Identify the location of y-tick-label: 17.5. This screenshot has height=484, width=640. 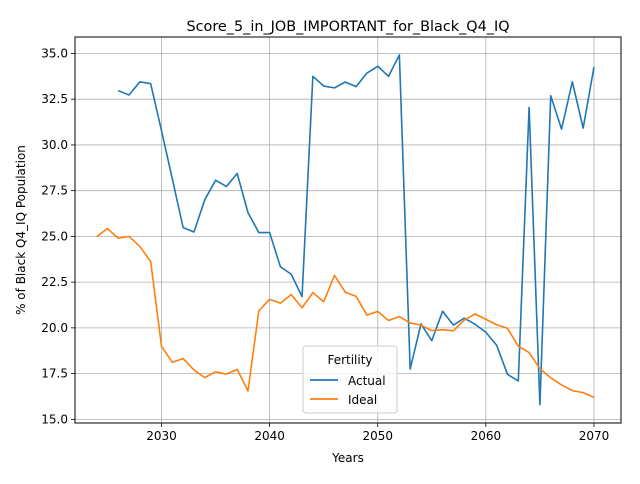
(54, 374).